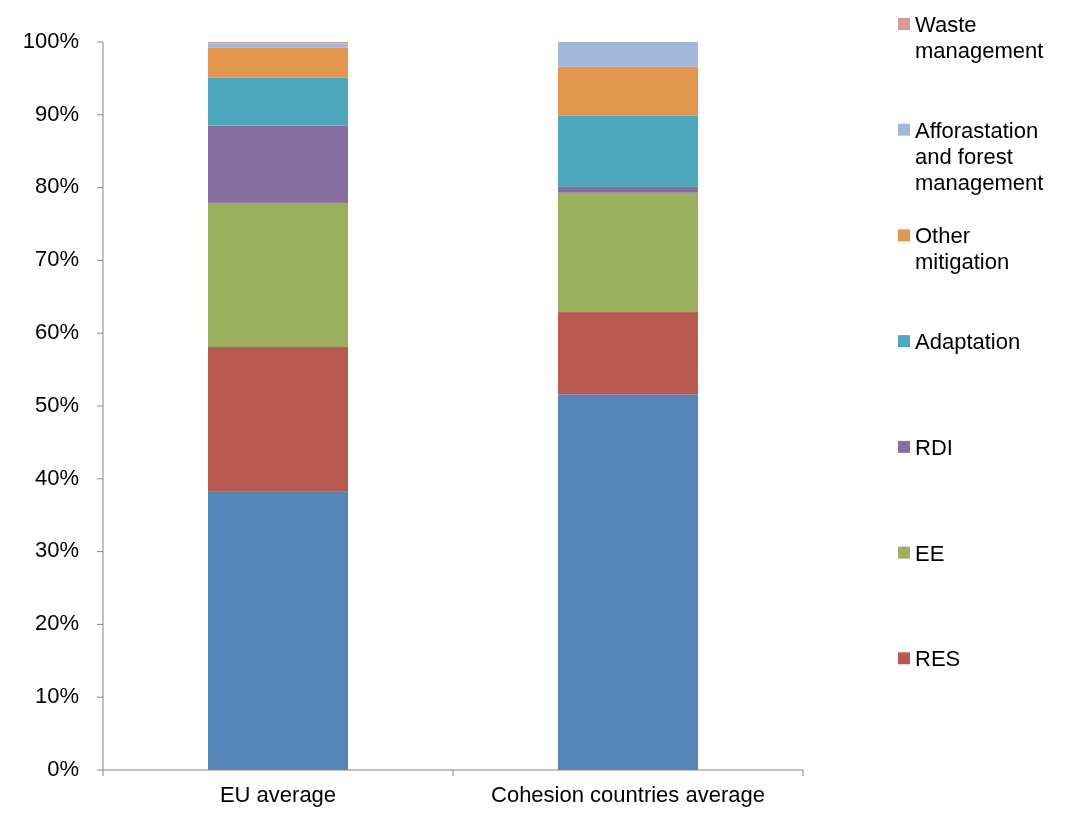  I want to click on x-tick-label: EU average, so click(278, 794).